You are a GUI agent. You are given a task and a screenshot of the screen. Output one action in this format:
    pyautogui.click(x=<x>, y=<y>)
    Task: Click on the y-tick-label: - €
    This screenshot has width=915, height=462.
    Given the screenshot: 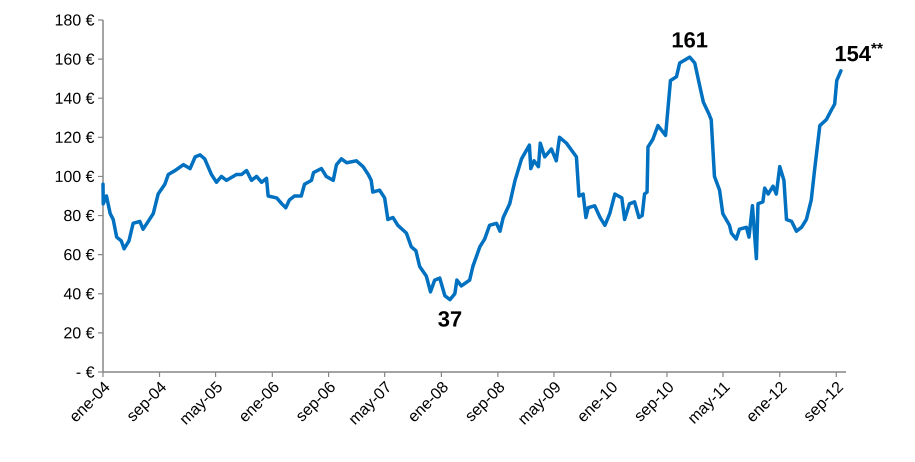 What is the action you would take?
    pyautogui.click(x=85, y=372)
    